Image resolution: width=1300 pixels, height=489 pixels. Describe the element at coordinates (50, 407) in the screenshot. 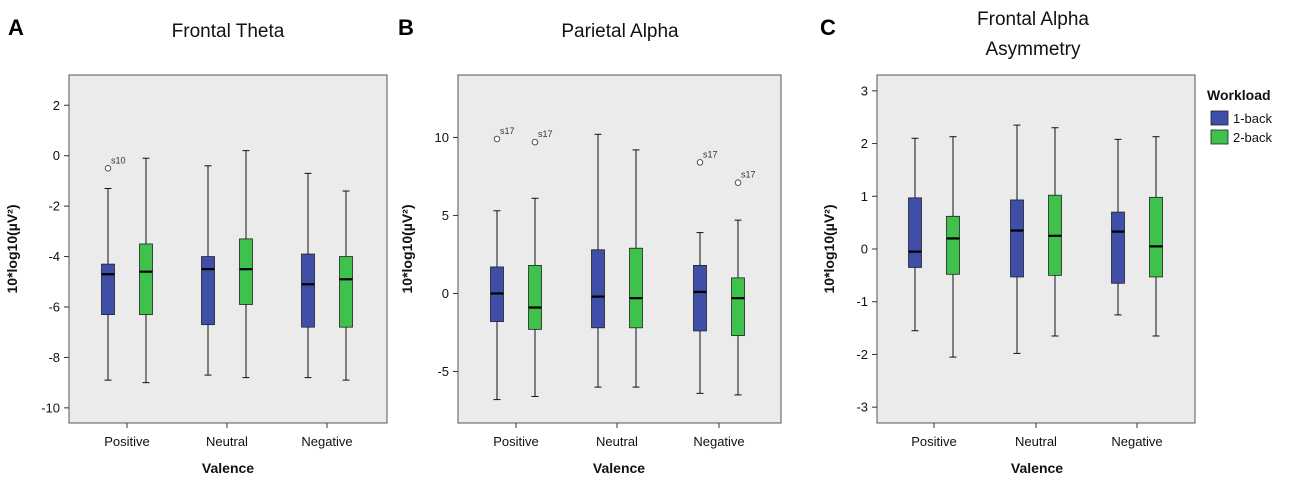

I see `y-tick-label: -10` at that location.